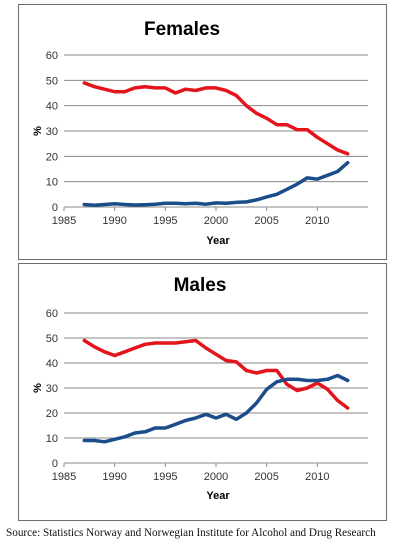  I want to click on males-x-tick-label: 1990, so click(114, 477).